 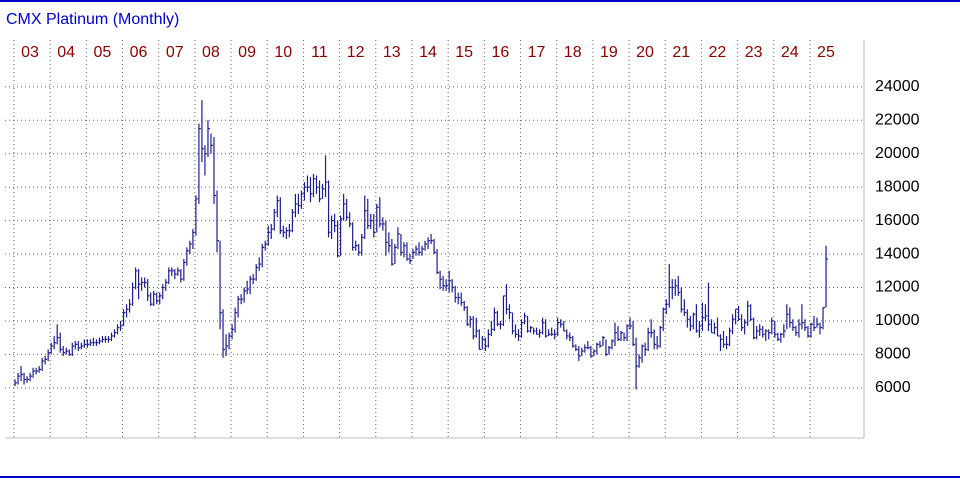 What do you see at coordinates (102, 52) in the screenshot?
I see `x-tick-label: 05` at bounding box center [102, 52].